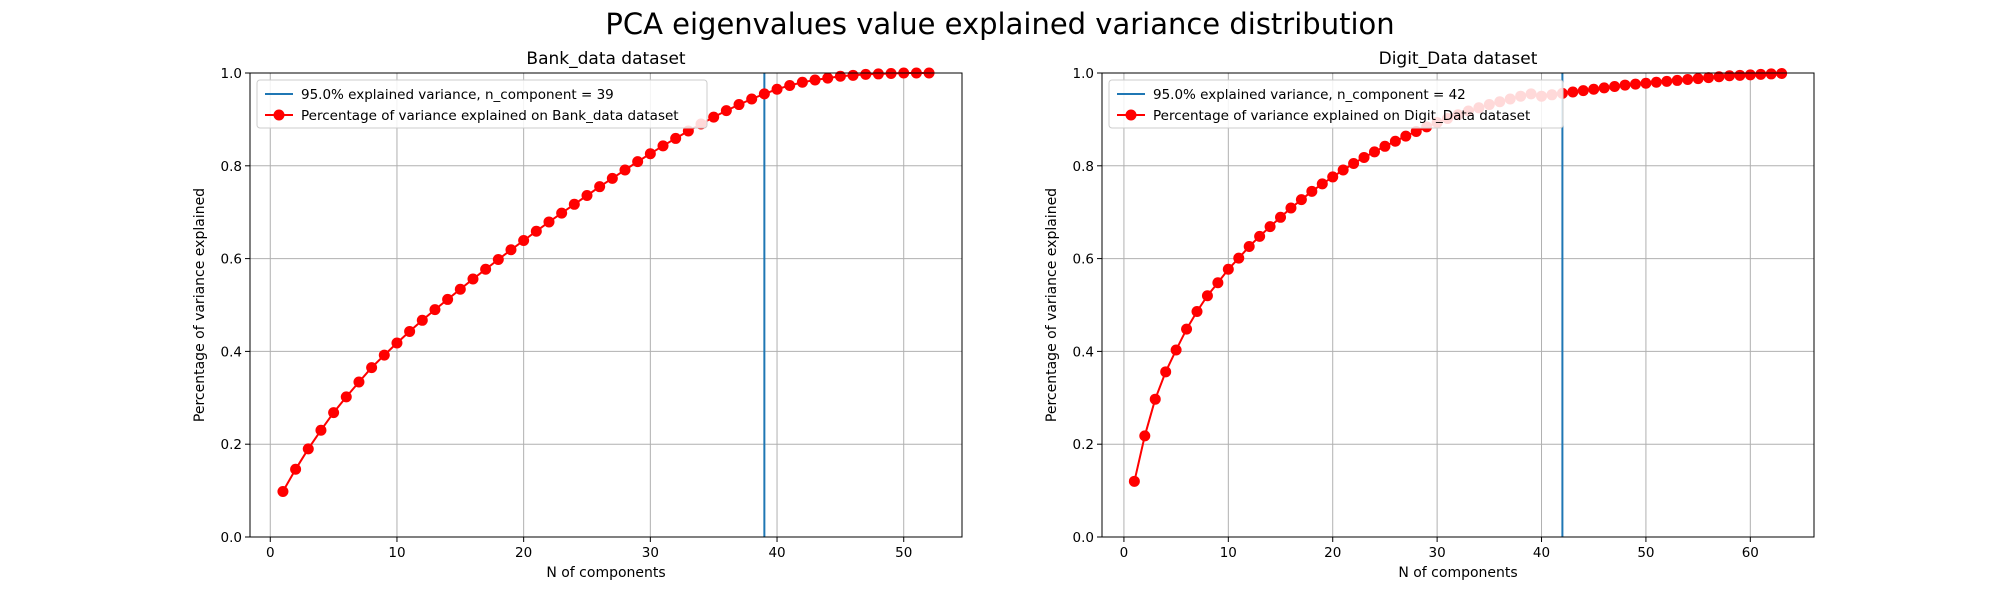 This screenshot has width=2000, height=600. What do you see at coordinates (606, 59) in the screenshot?
I see `chart-title: Bank_data dataset` at bounding box center [606, 59].